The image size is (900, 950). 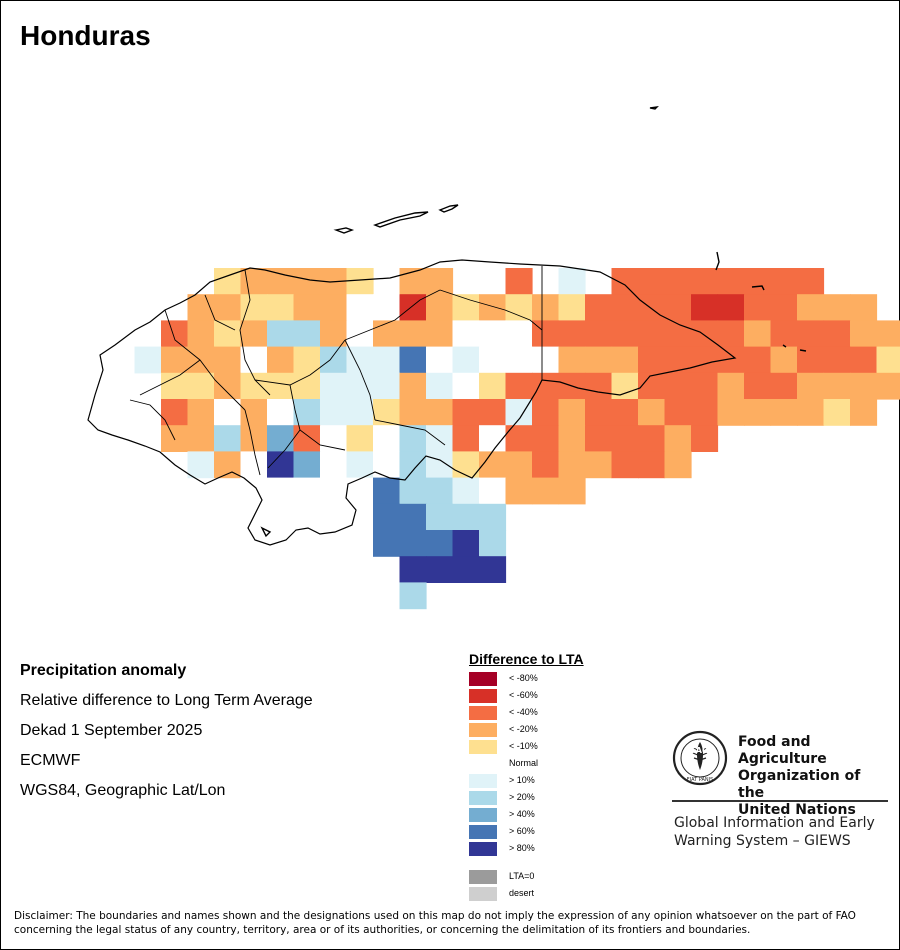 What do you see at coordinates (522, 876) in the screenshot?
I see `legend-label: LTA=0` at bounding box center [522, 876].